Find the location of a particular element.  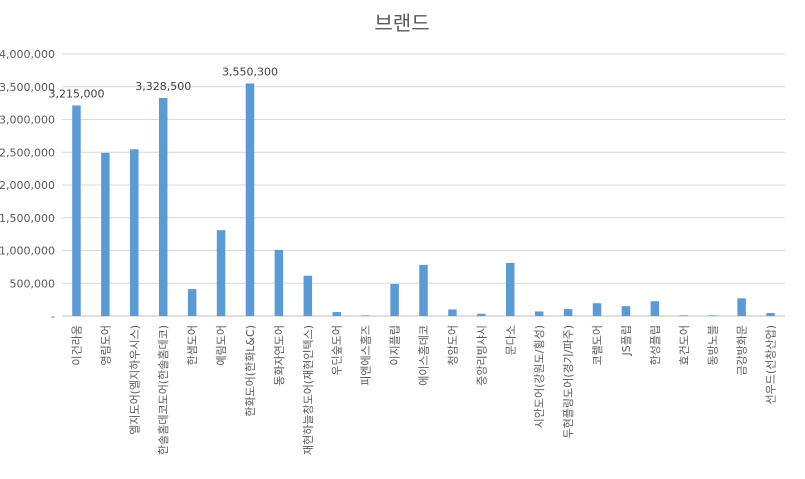

x-category-label: 에이스홈데코 is located at coordinates (424, 355).